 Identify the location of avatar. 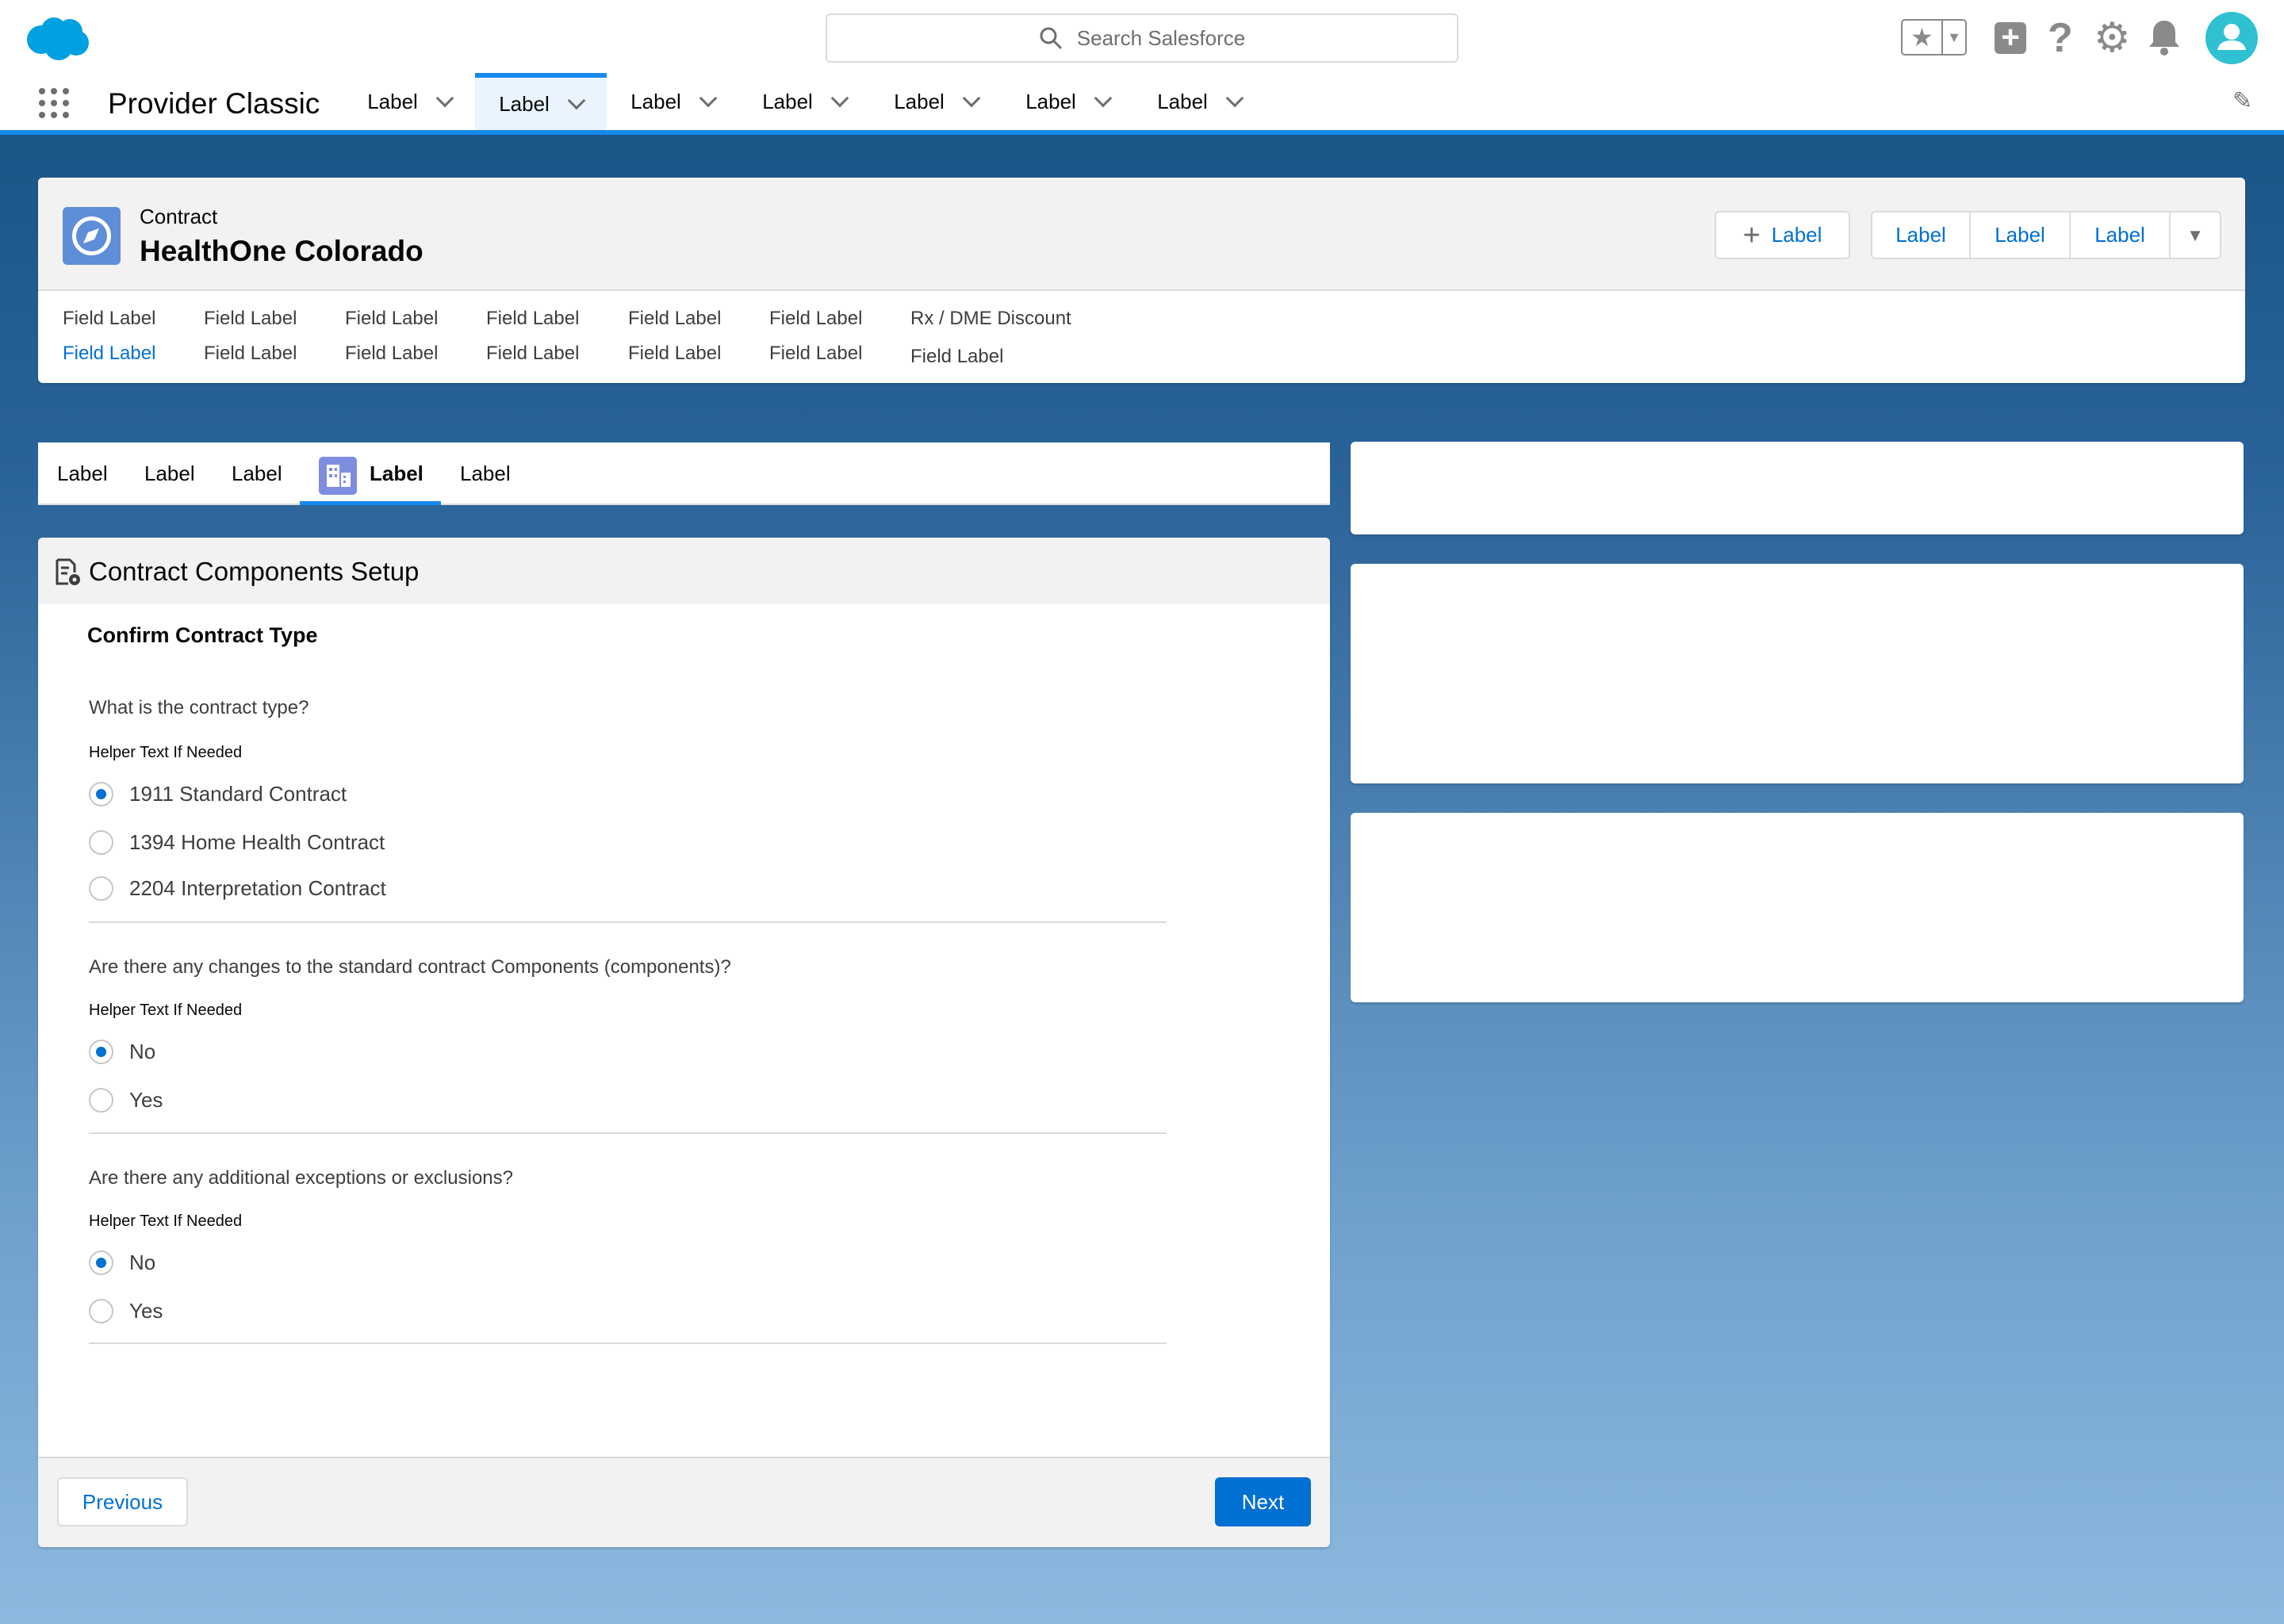
(2231, 38).